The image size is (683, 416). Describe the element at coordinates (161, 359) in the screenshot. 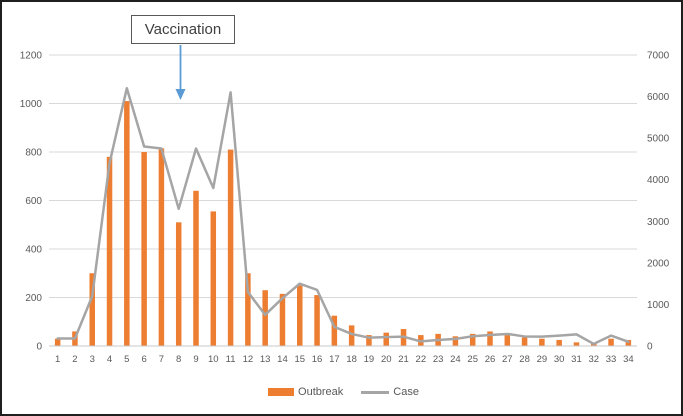

I see `x-axis-category-label: 7` at that location.